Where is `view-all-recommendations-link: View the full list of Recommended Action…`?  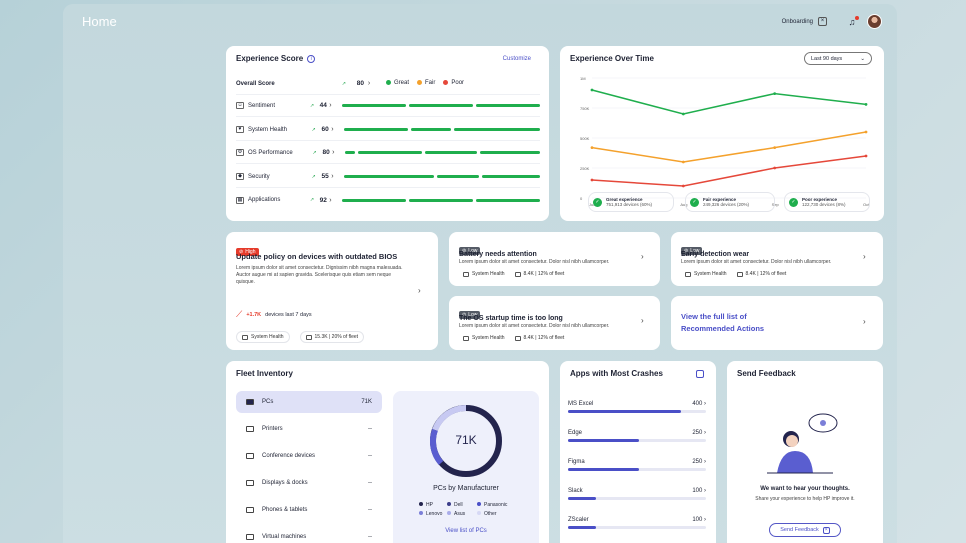
view-all-recommendations-link: View the full list of Recommended Action… is located at coordinates (777, 323).